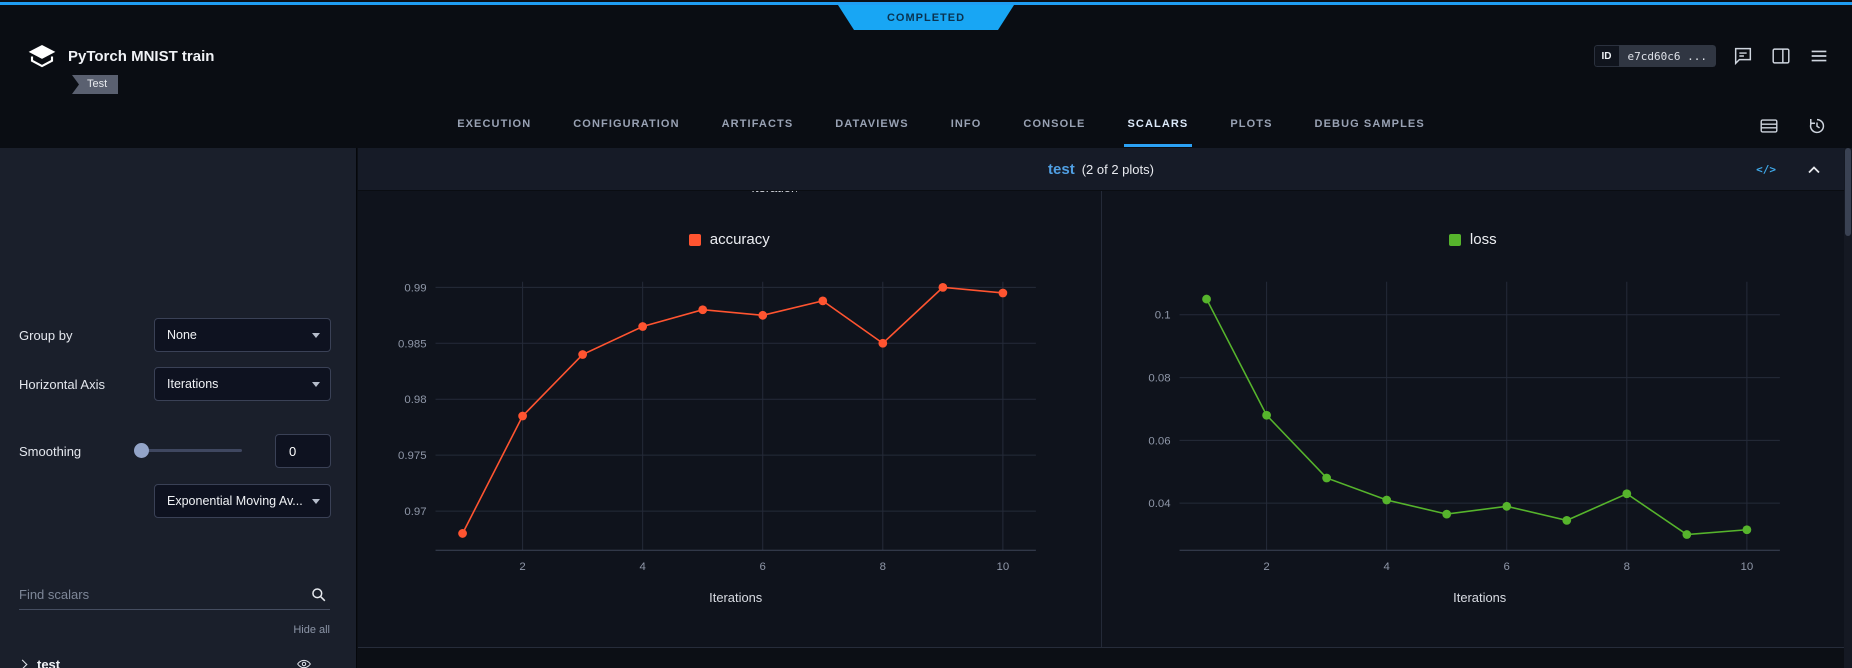  I want to click on svg-text: 0.985, so click(412, 344).